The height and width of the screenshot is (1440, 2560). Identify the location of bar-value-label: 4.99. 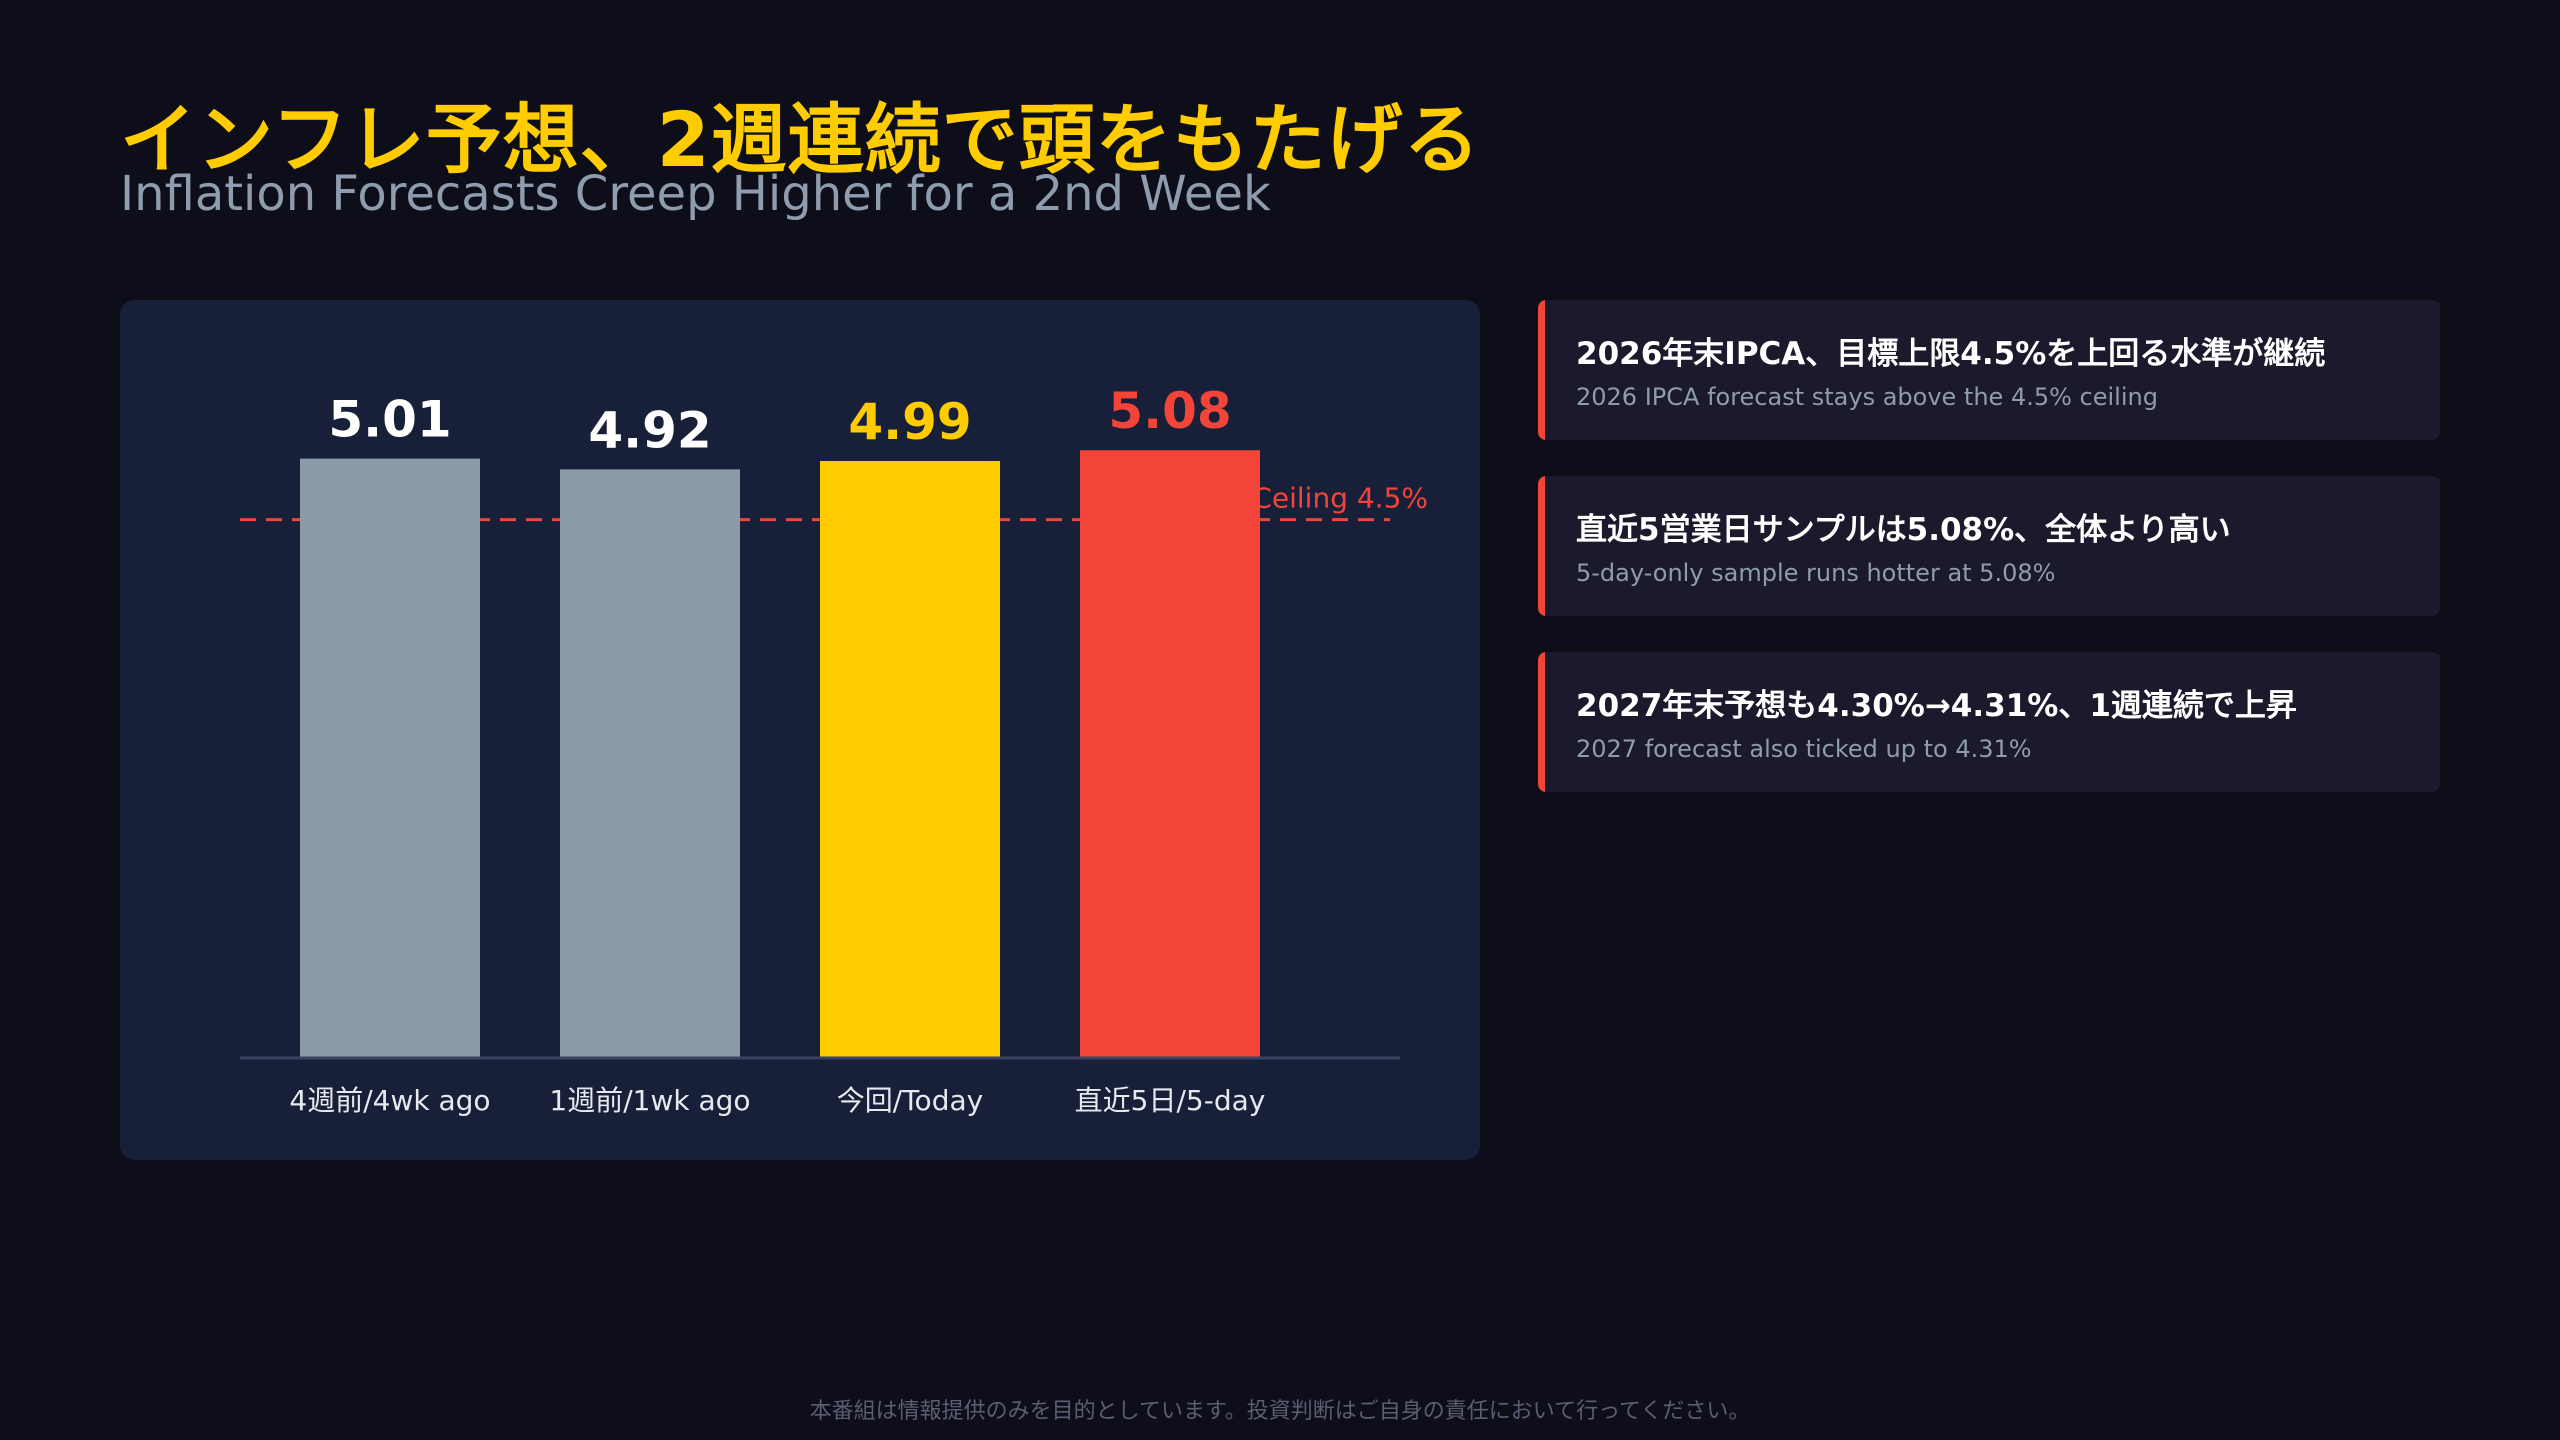
(909, 422).